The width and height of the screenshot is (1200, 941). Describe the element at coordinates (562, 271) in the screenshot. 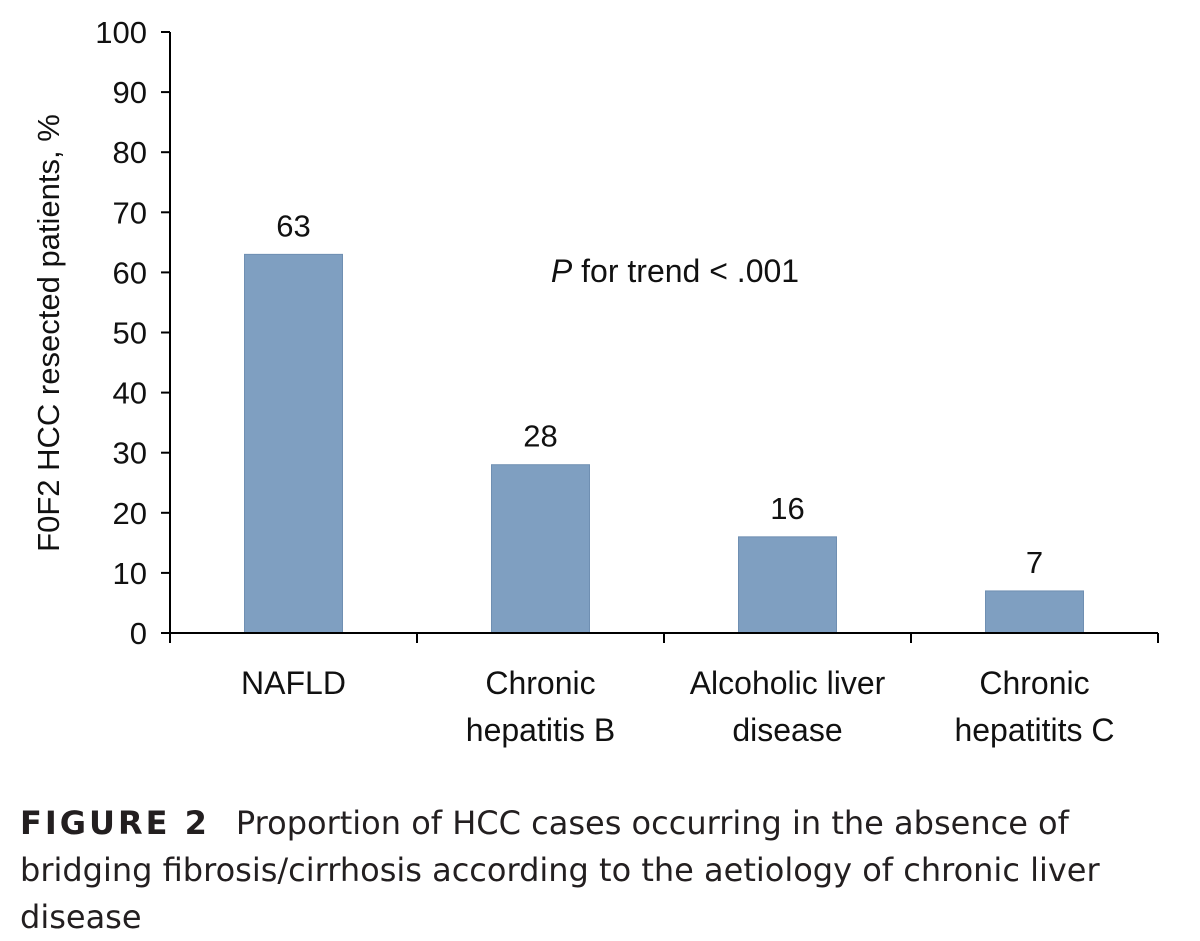

I see `annotation-italic: P` at that location.